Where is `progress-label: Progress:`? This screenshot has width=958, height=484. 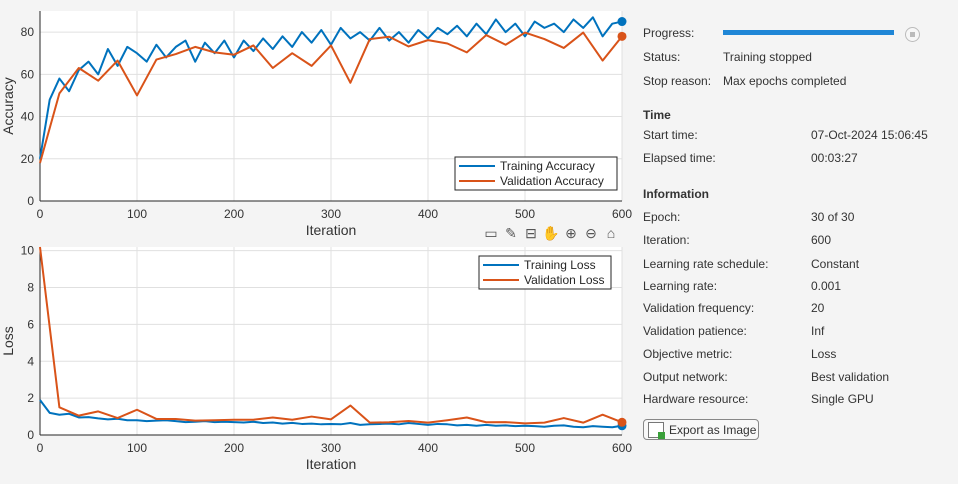 progress-label: Progress: is located at coordinates (669, 33).